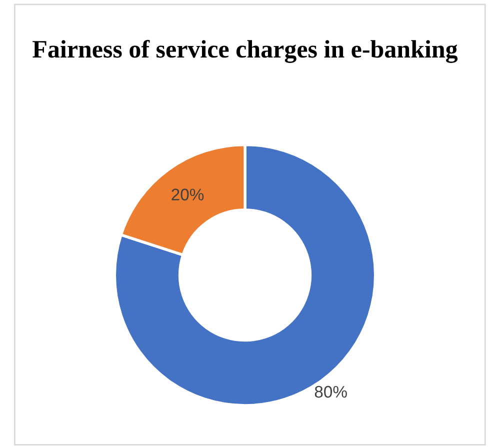 The height and width of the screenshot is (447, 490). Describe the element at coordinates (330, 392) in the screenshot. I see `data-label: 80%` at that location.